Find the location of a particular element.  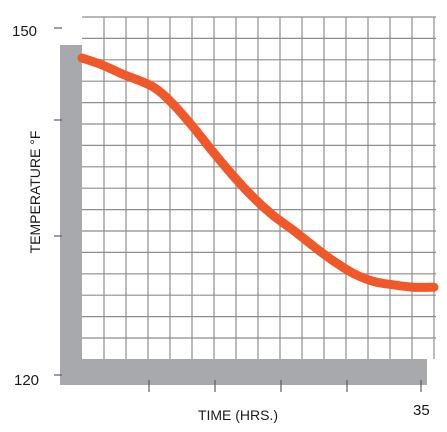

x-axis-bar is located at coordinates (243, 372).